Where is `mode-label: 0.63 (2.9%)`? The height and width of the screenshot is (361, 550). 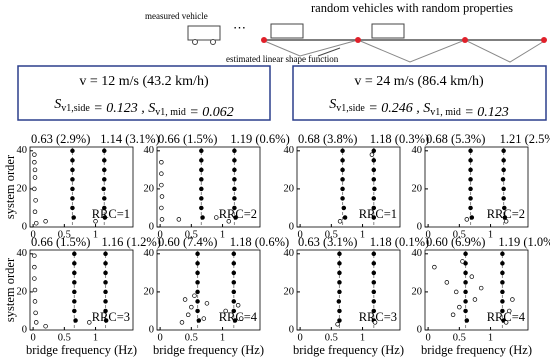
mode-label: 0.63 (2.9%) is located at coordinates (60, 139).